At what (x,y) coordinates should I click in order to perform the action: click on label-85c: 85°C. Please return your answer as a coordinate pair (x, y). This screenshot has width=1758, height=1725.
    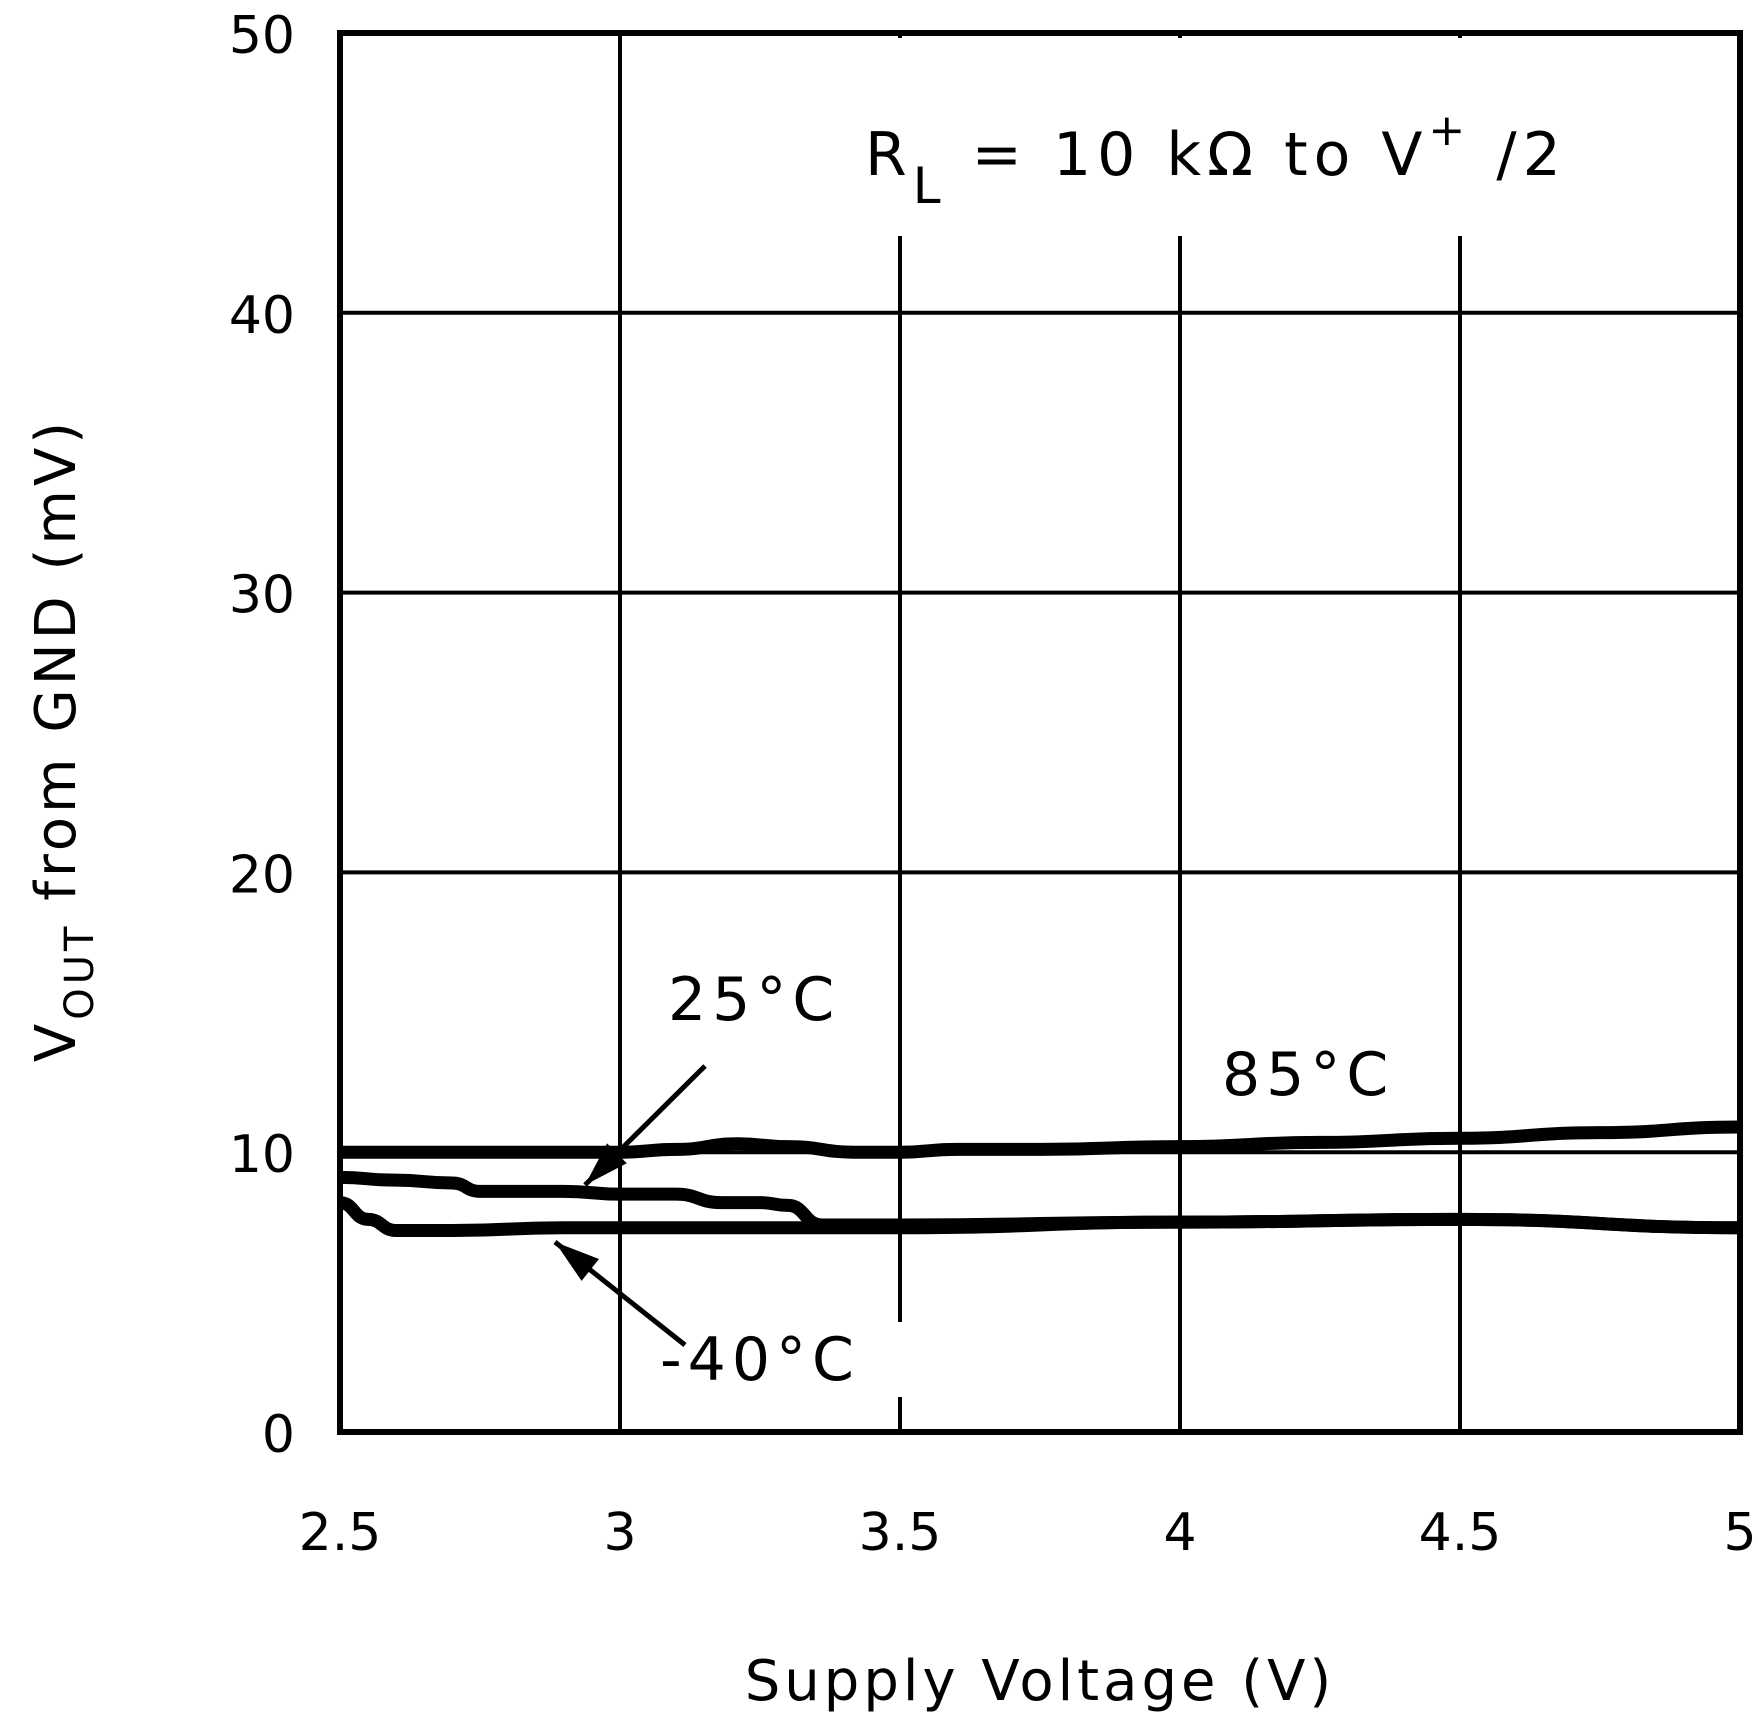
    Looking at the image, I should click on (1308, 1075).